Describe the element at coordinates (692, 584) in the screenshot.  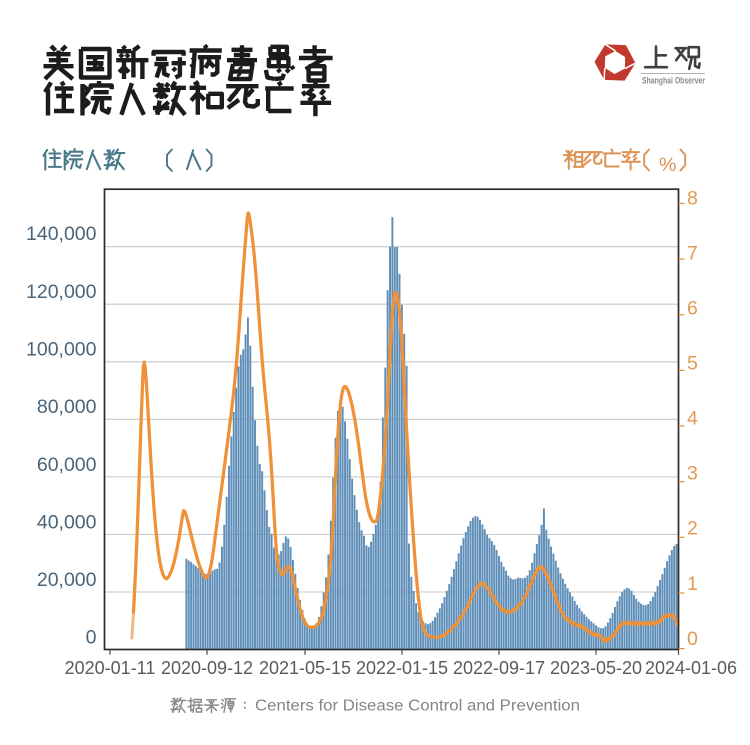
I see `svg-text: 1` at that location.